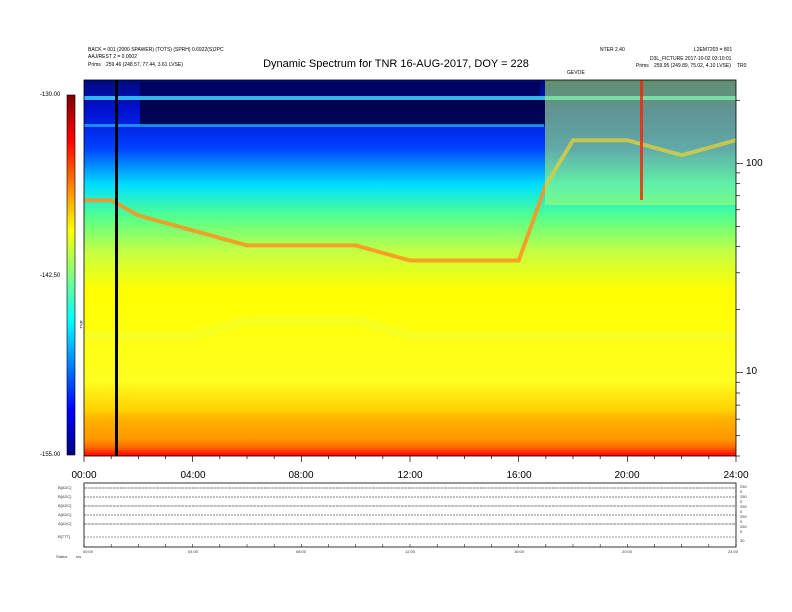 Image resolution: width=792 pixels, height=612 pixels. What do you see at coordinates (741, 491) in the screenshot?
I see `sub-row-right-extra-1: 0` at bounding box center [741, 491].